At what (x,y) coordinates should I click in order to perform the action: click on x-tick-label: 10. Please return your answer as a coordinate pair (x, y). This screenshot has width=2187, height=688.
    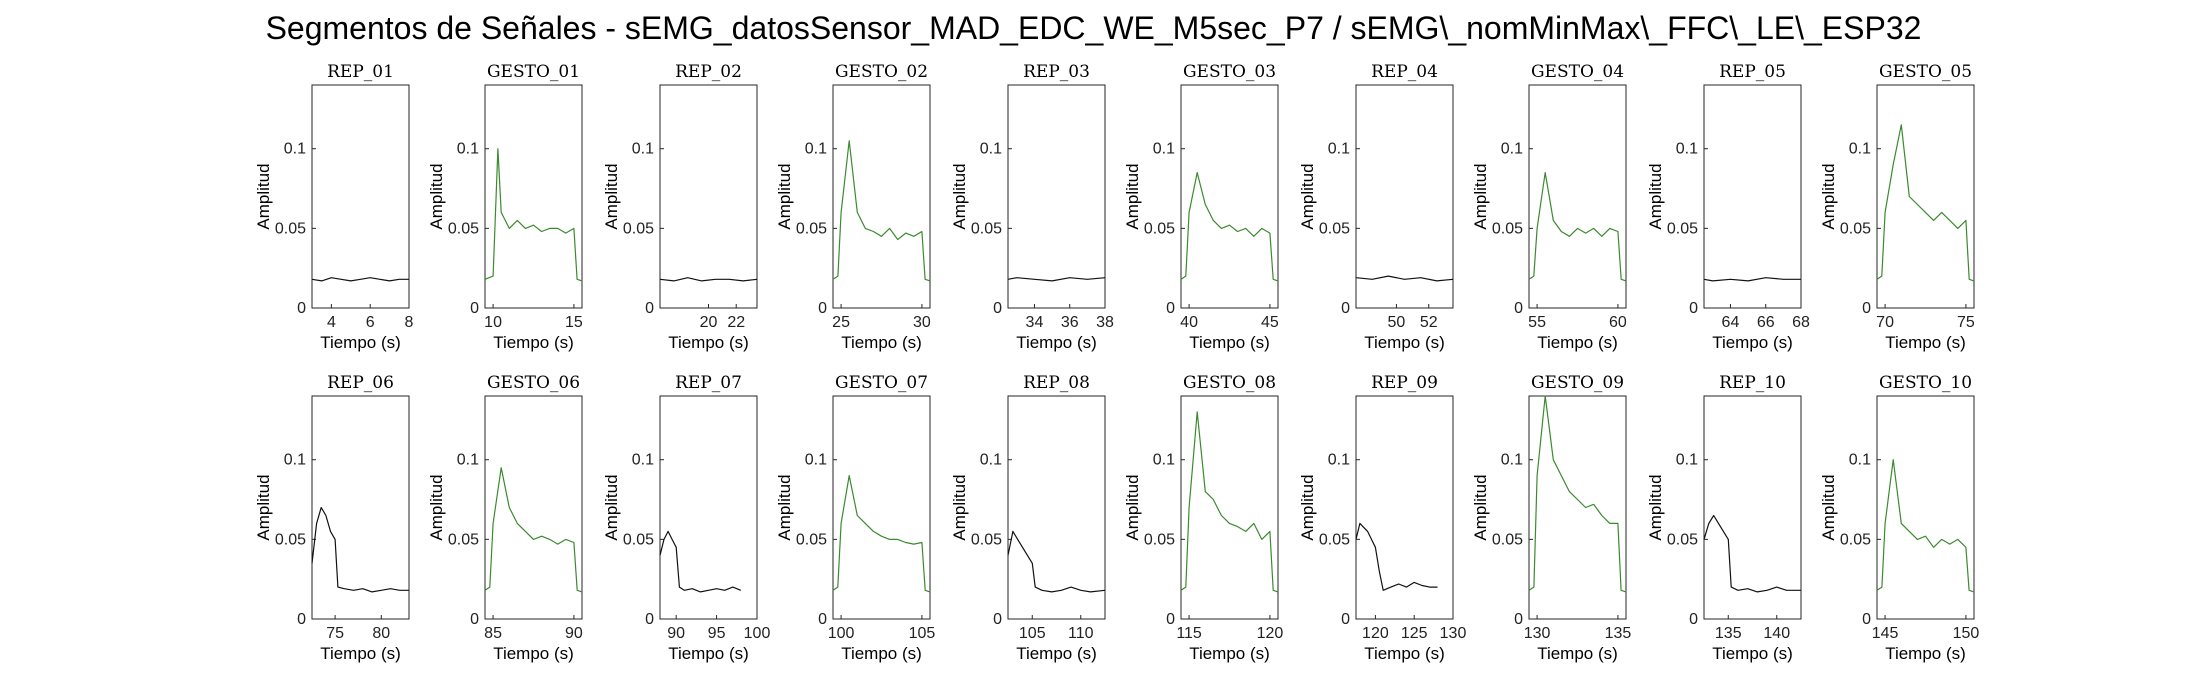
    Looking at the image, I should click on (493, 322).